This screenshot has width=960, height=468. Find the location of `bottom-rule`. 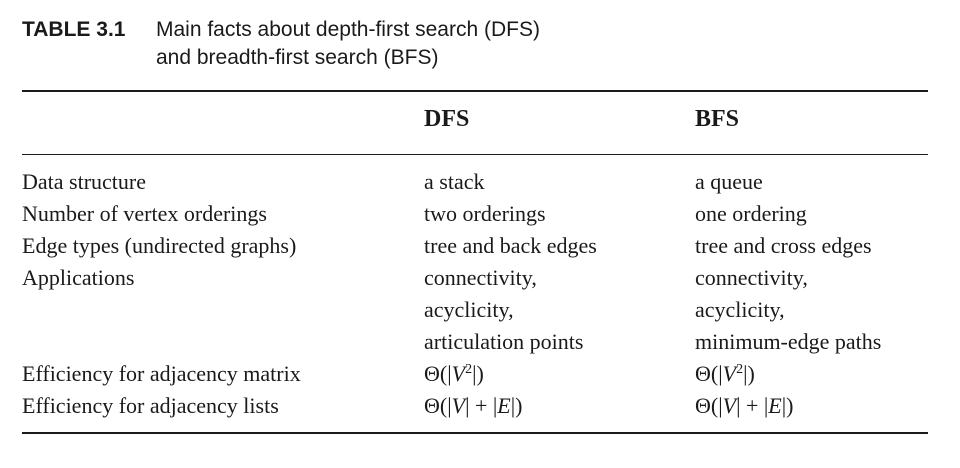

bottom-rule is located at coordinates (475, 433).